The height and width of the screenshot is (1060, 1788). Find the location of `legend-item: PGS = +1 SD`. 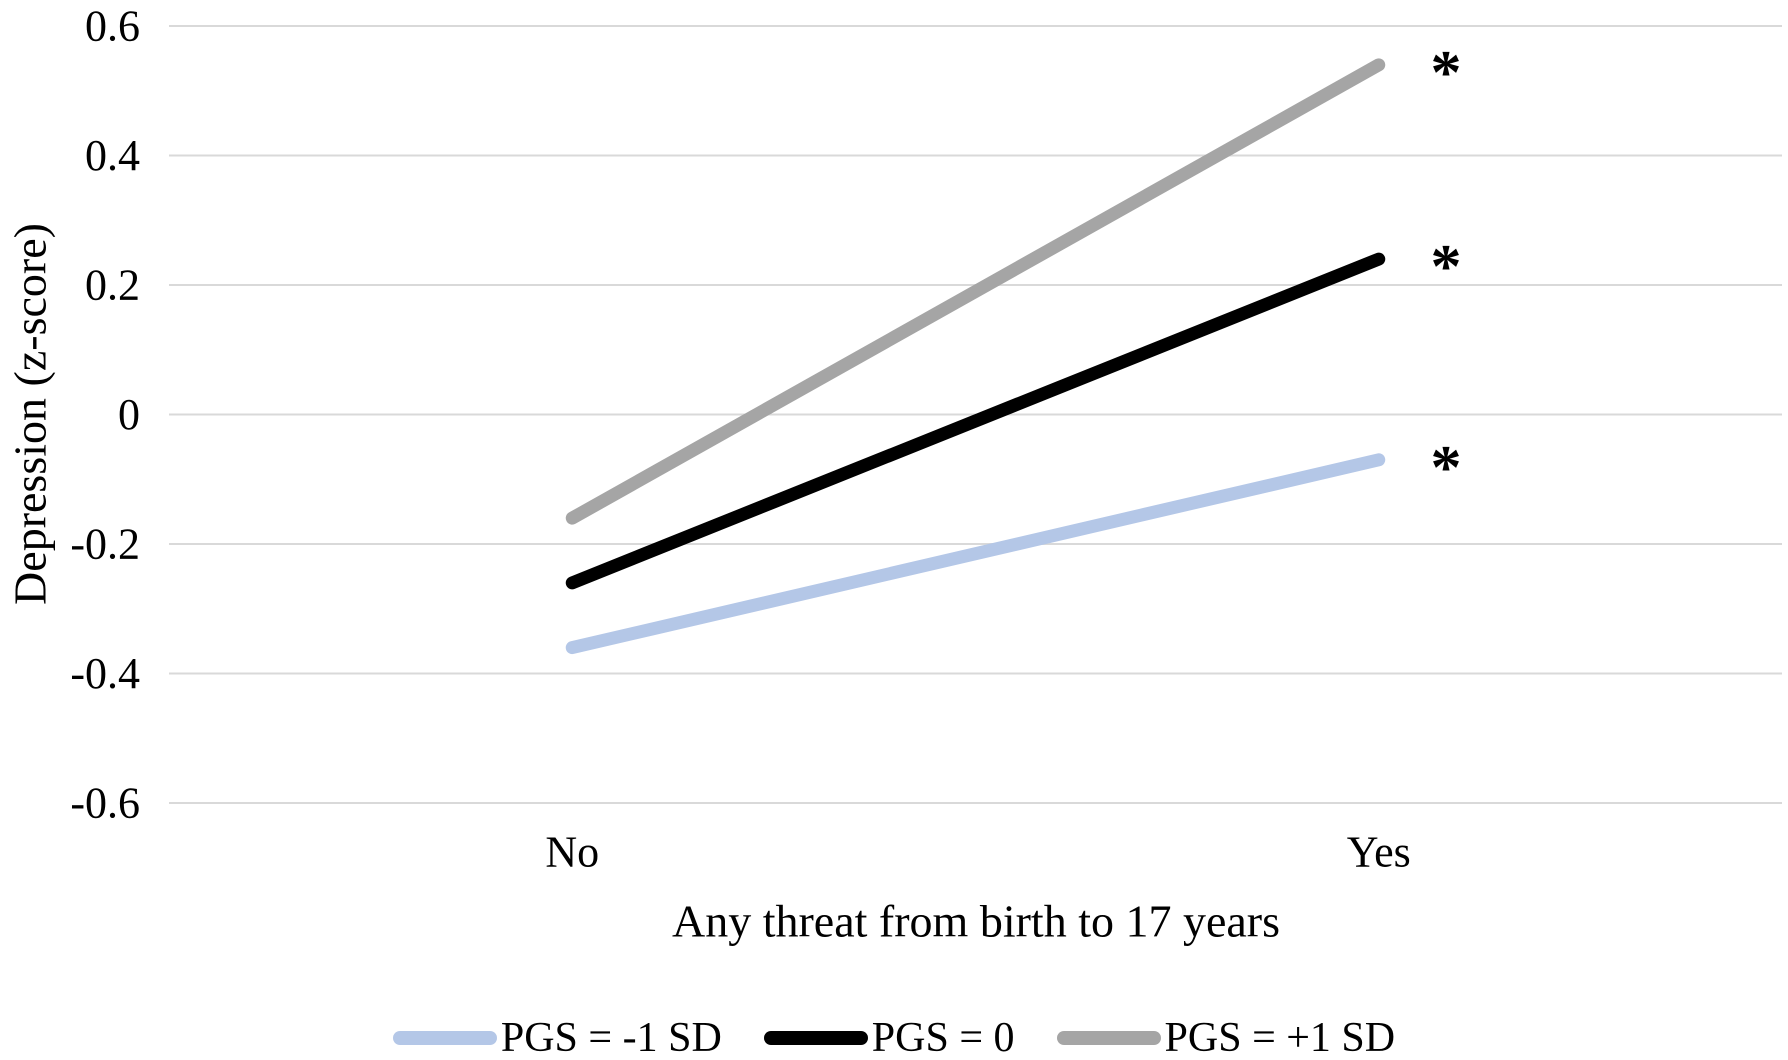

legend-item: PGS = +1 SD is located at coordinates (1226, 1037).